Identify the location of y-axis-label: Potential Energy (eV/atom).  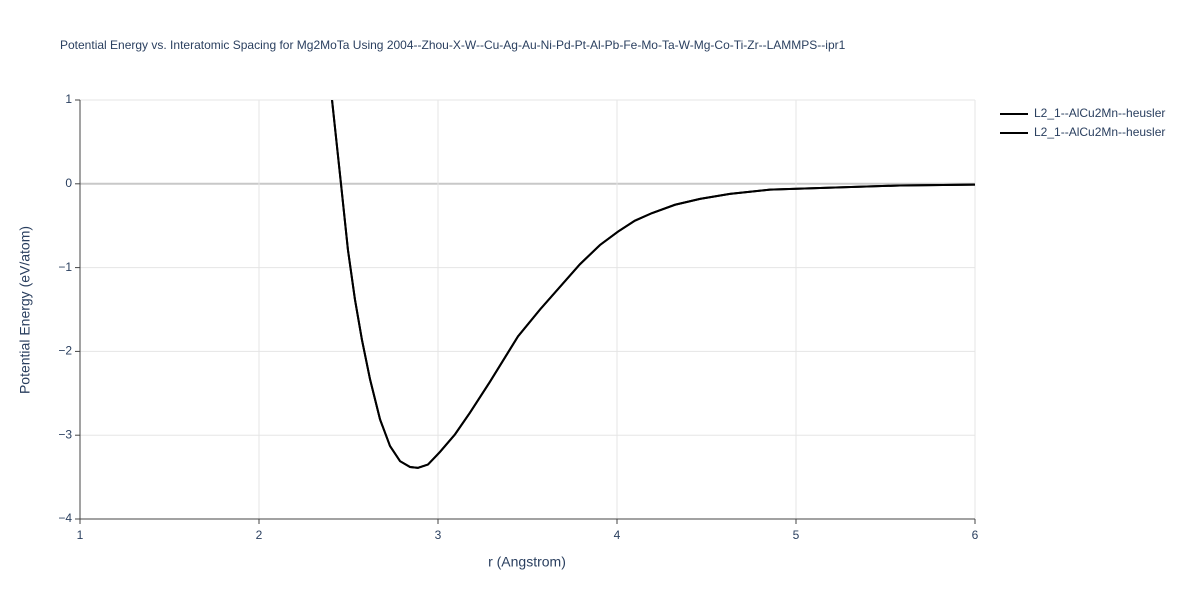
(25, 310).